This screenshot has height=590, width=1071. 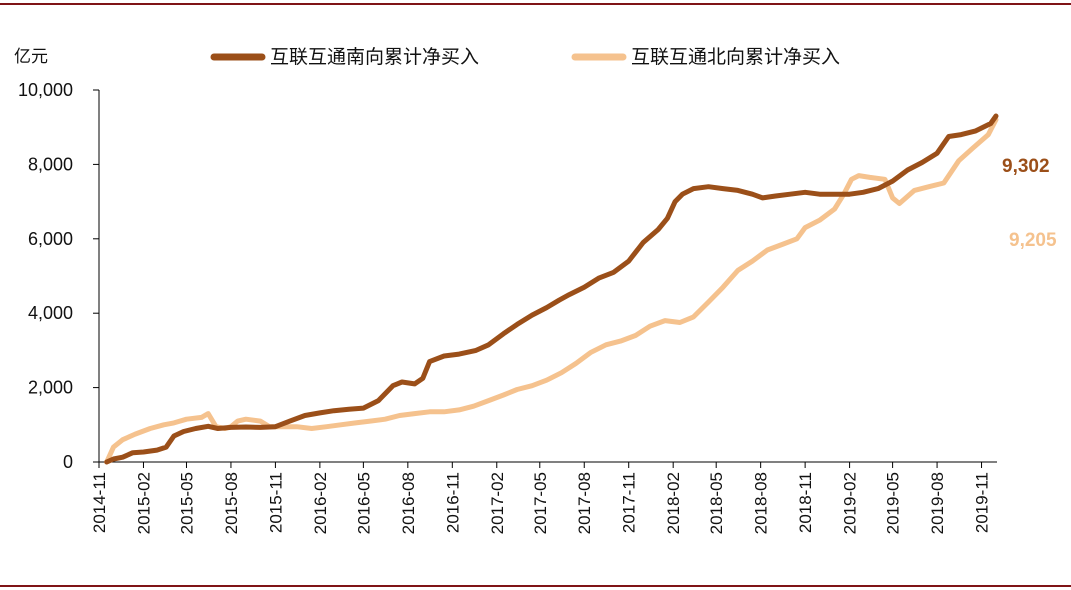 What do you see at coordinates (143, 503) in the screenshot?
I see `x-tick-label: 2015-02` at bounding box center [143, 503].